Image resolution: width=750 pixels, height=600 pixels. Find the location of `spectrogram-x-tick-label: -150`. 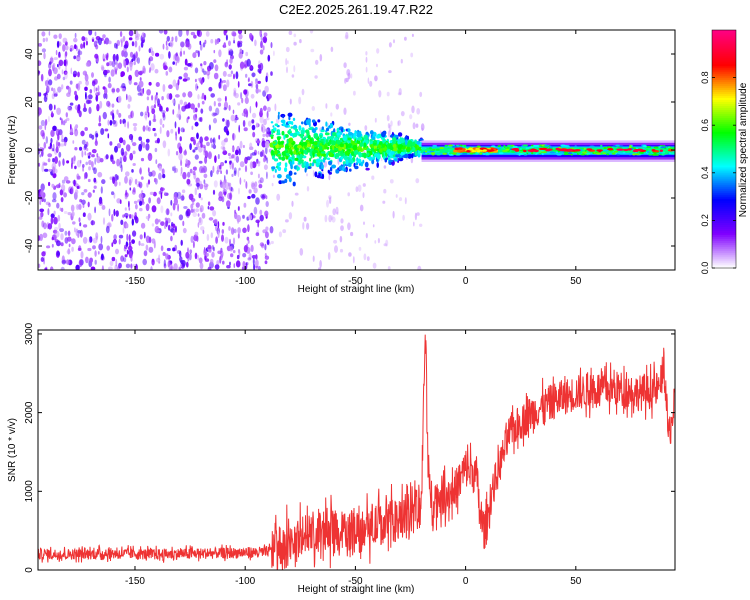

spectrogram-x-tick-label: -150 is located at coordinates (135, 281).